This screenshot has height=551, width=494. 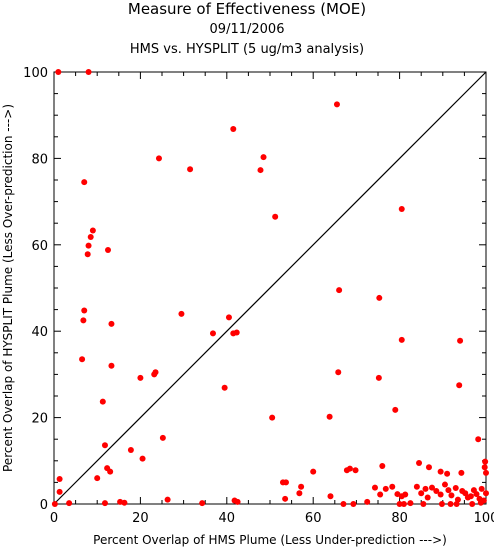 What do you see at coordinates (39, 246) in the screenshot?
I see `y-tick-label: 60` at bounding box center [39, 246].